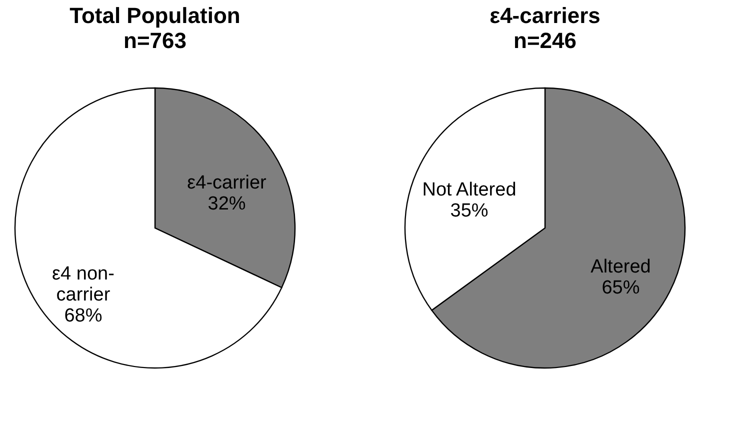 The height and width of the screenshot is (428, 748). Describe the element at coordinates (155, 40) in the screenshot. I see `chart-subtitle: n=763` at that location.